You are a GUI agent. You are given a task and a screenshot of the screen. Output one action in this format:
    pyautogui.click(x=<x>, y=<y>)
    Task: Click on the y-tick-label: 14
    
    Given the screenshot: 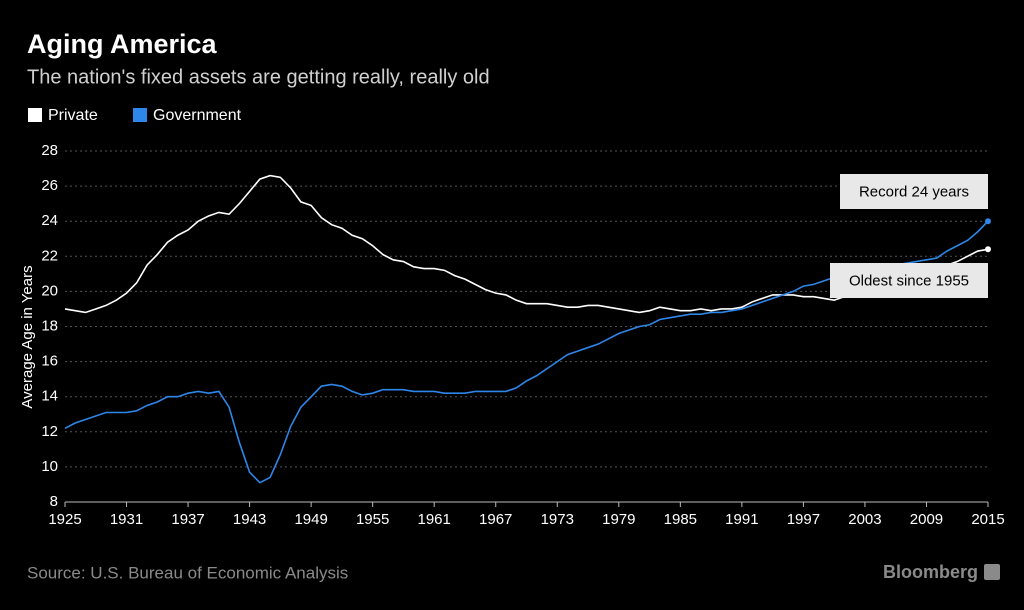 What is the action you would take?
    pyautogui.click(x=49, y=396)
    